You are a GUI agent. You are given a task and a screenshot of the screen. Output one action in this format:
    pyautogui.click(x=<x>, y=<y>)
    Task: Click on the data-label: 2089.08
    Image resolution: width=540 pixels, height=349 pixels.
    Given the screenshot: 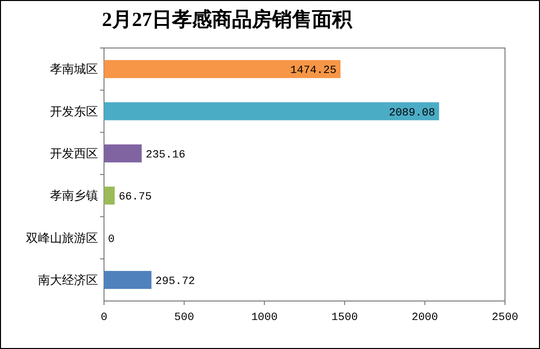 What is the action you would take?
    pyautogui.click(x=412, y=113)
    